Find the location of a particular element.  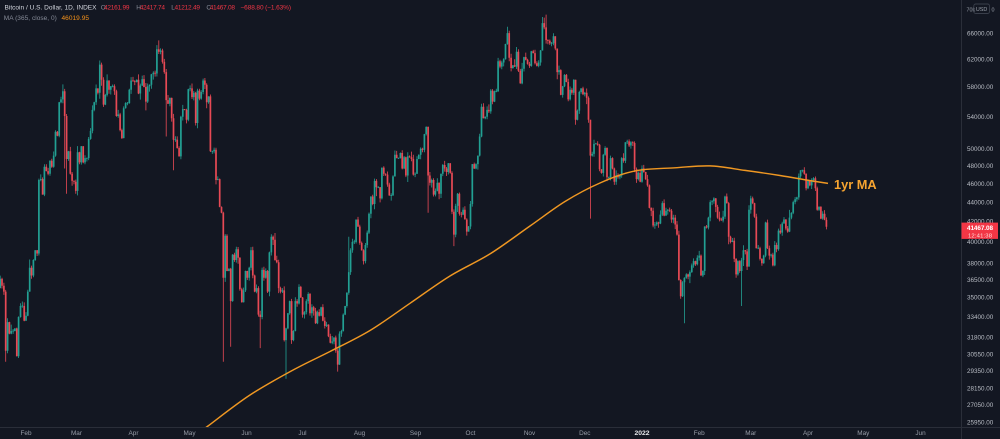

svg-text: 41212.49 is located at coordinates (188, 7).